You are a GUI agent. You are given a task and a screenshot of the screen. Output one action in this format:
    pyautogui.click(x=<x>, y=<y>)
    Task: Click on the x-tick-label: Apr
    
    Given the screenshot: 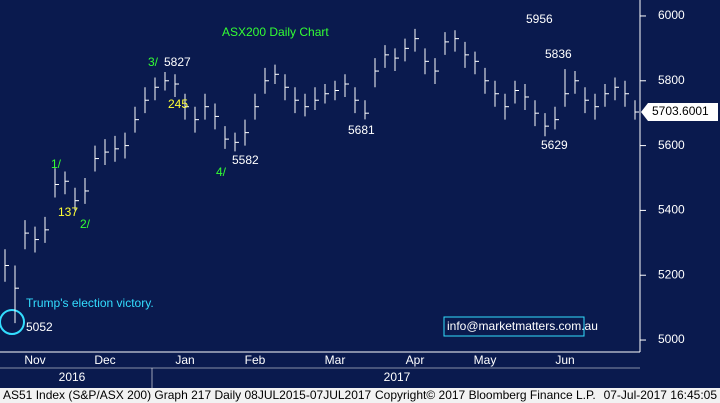 What is the action you would take?
    pyautogui.click(x=415, y=360)
    